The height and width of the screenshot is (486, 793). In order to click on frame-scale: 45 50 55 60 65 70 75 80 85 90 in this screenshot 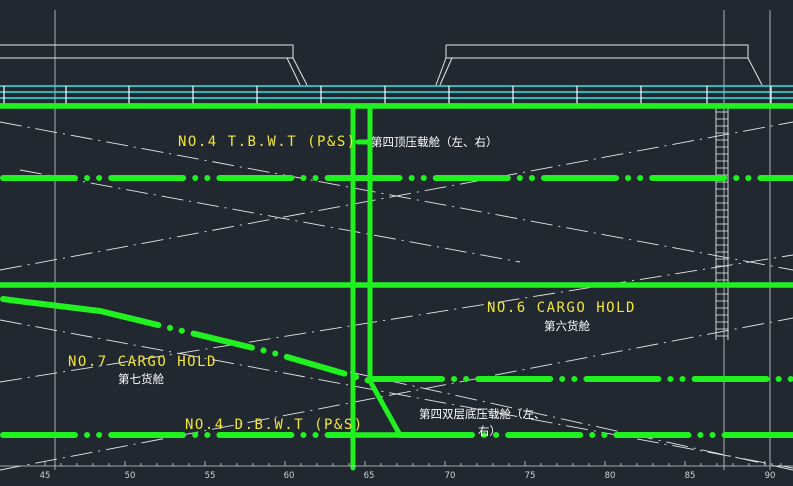, I will do `click(396, 471)`.